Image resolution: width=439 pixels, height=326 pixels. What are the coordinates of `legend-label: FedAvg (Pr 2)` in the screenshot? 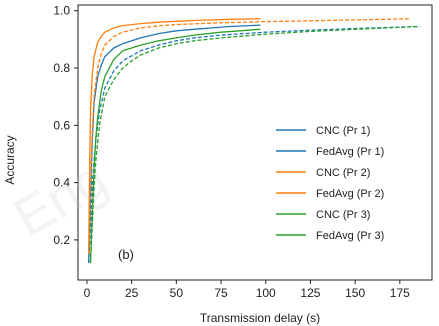 It's located at (350, 194).